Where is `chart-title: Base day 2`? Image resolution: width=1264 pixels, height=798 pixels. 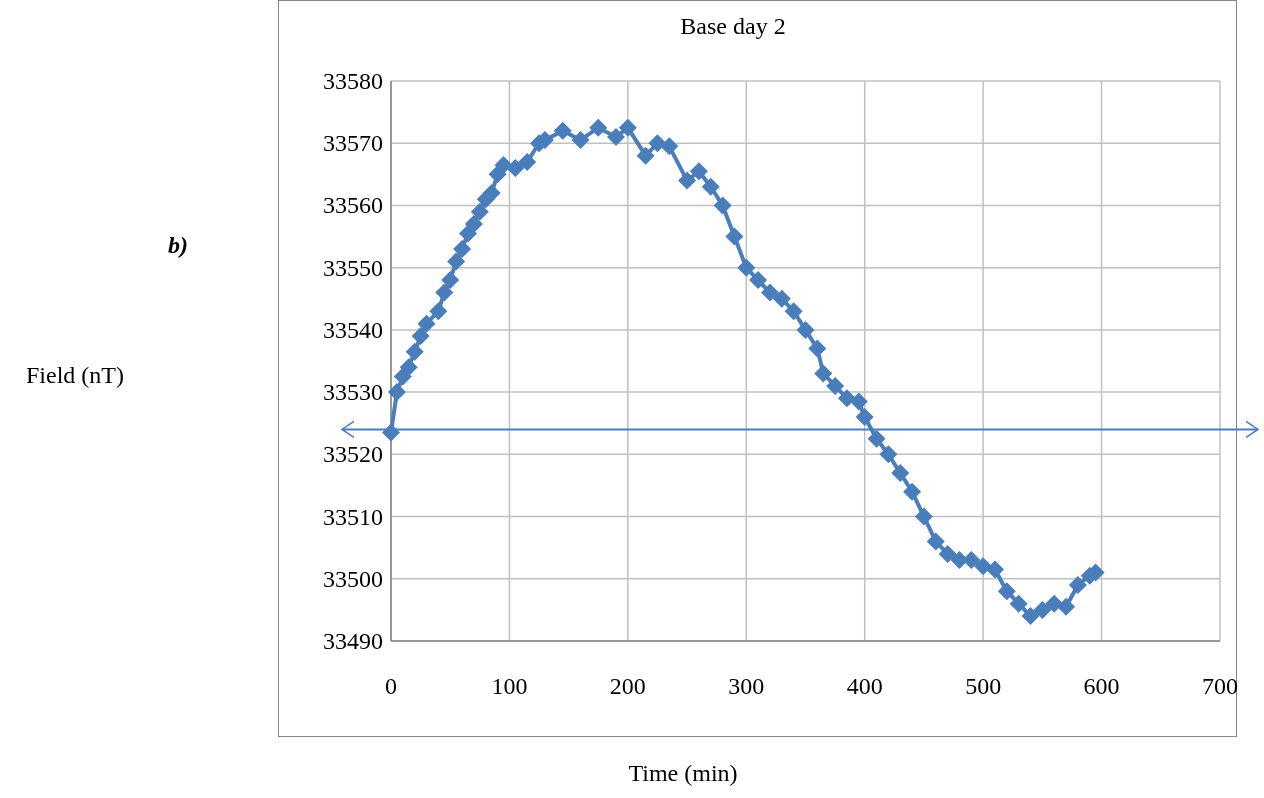
chart-title: Base day 2 is located at coordinates (733, 26).